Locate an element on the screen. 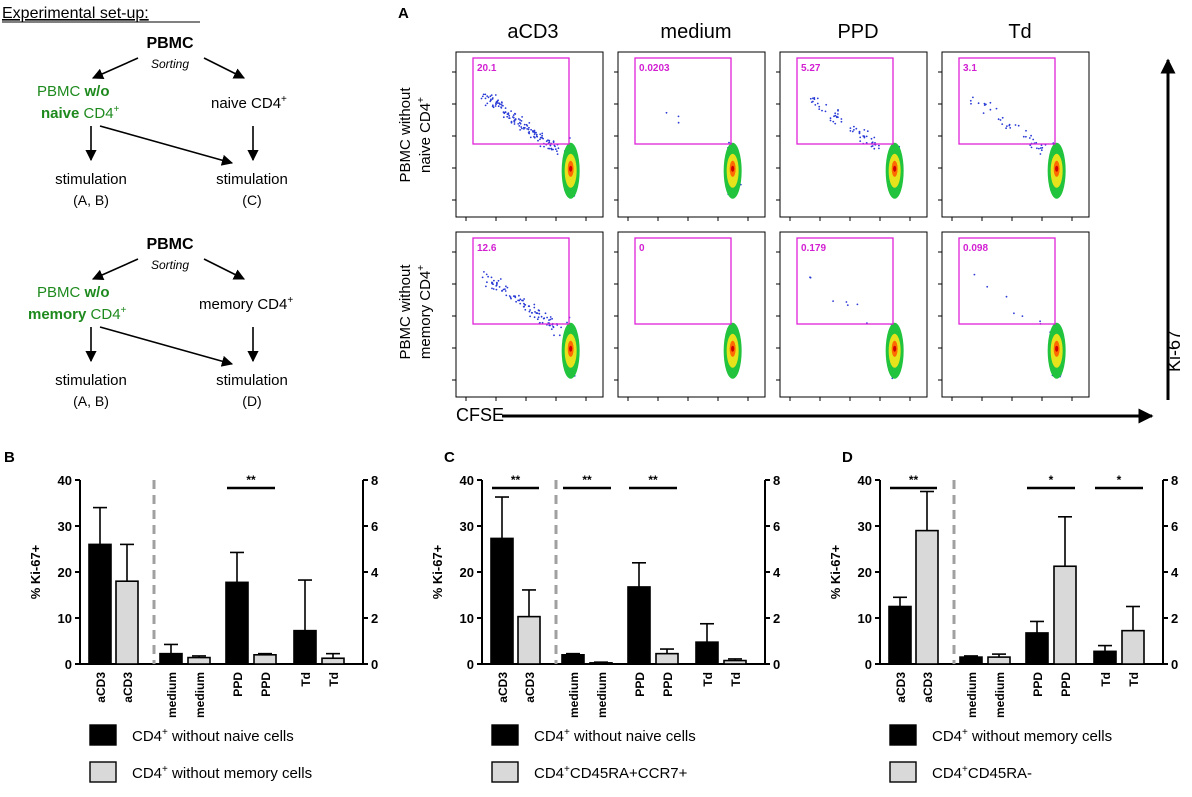 Image resolution: width=1192 pixels, height=797 pixels. cfse-axis-label: CFSE is located at coordinates (480, 415).